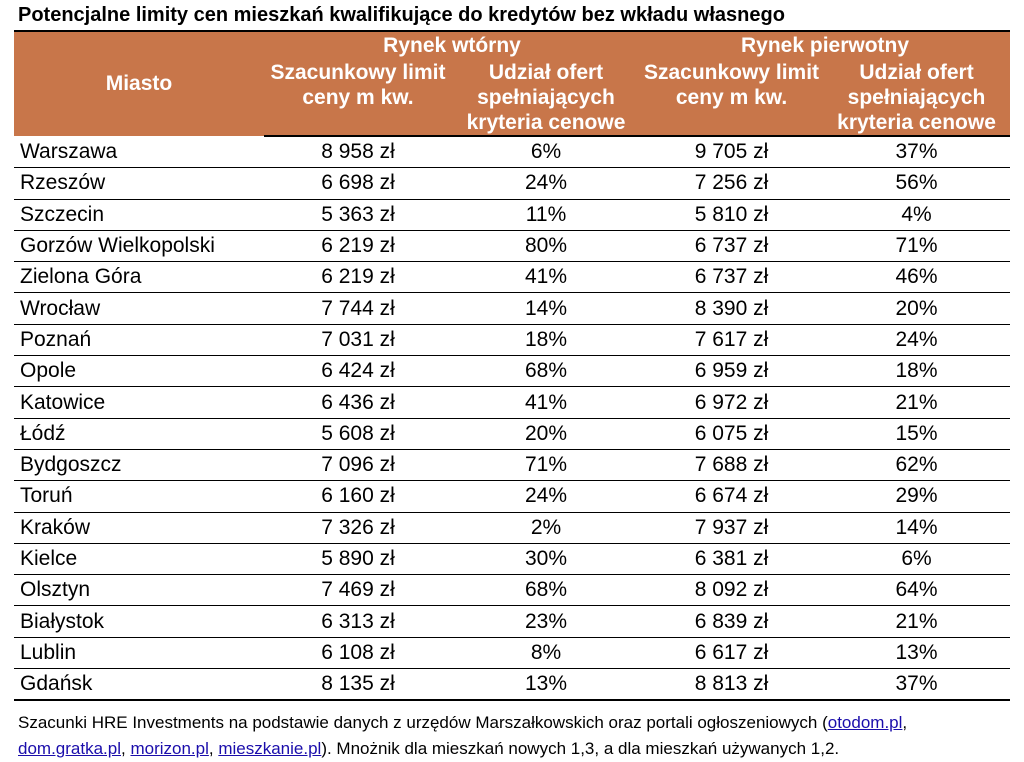 This screenshot has width=1024, height=762. What do you see at coordinates (917, 434) in the screenshot?
I see `primary-share: 15%` at bounding box center [917, 434].